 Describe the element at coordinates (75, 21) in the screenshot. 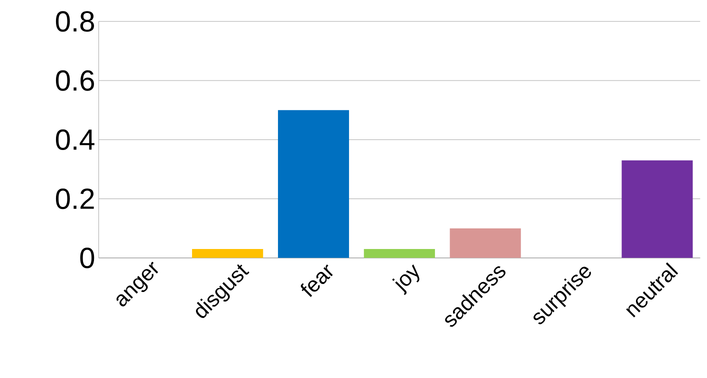

I see `y-tick-label: 0.8` at that location.